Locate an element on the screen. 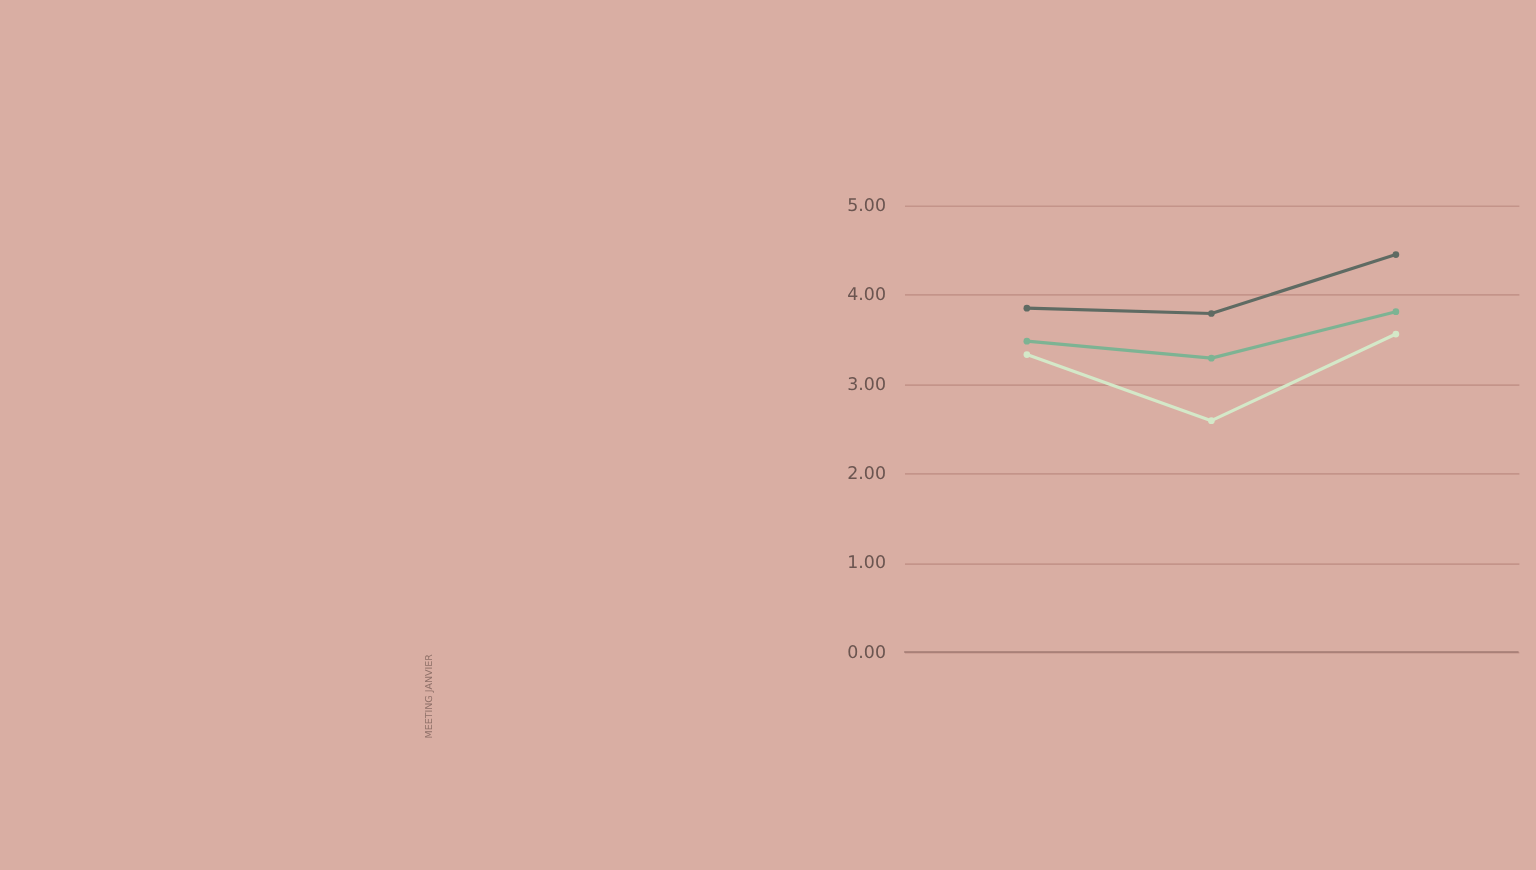 The width and height of the screenshot is (1536, 870). y-tick-label: 0.00 is located at coordinates (866, 653).